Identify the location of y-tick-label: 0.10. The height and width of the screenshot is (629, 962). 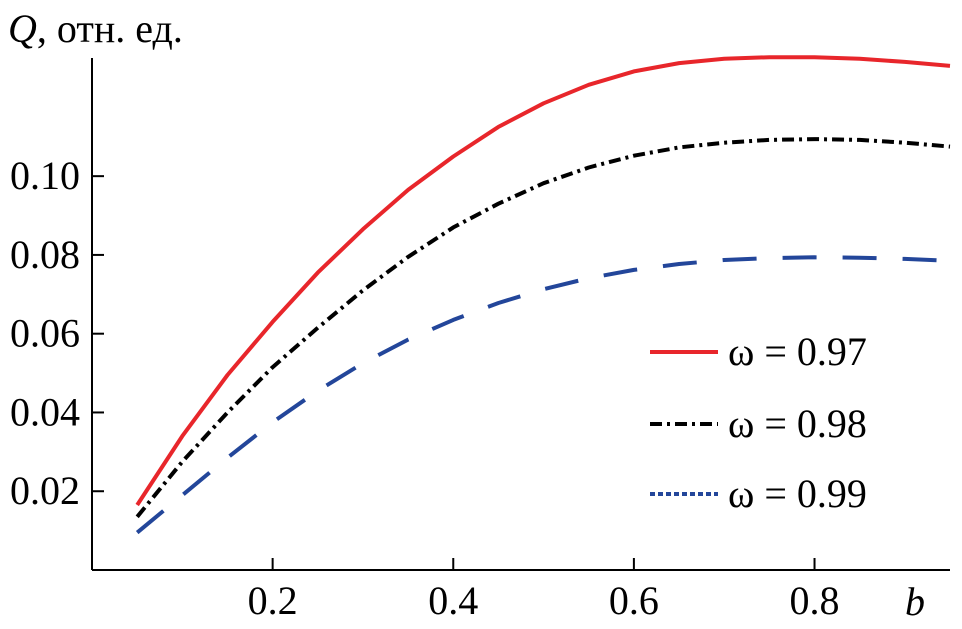
(45, 175).